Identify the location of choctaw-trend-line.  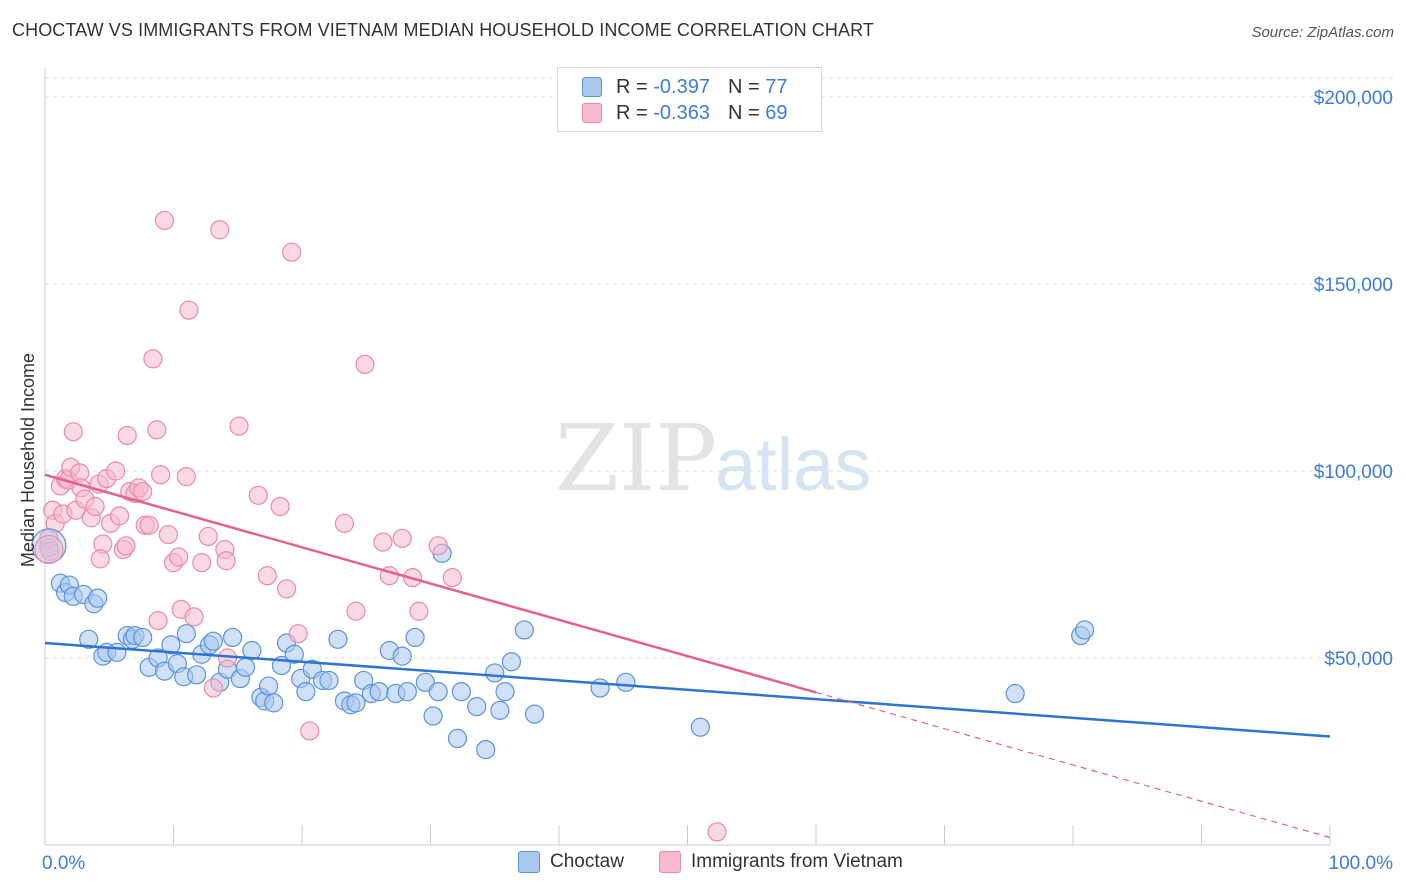
(687, 689).